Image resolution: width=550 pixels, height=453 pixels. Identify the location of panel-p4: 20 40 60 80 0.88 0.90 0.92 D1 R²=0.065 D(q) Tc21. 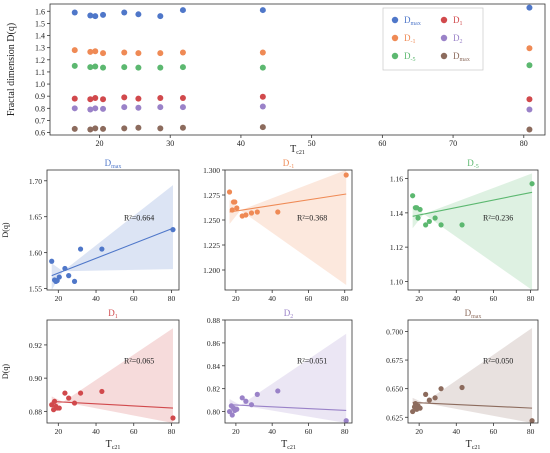
(90, 379).